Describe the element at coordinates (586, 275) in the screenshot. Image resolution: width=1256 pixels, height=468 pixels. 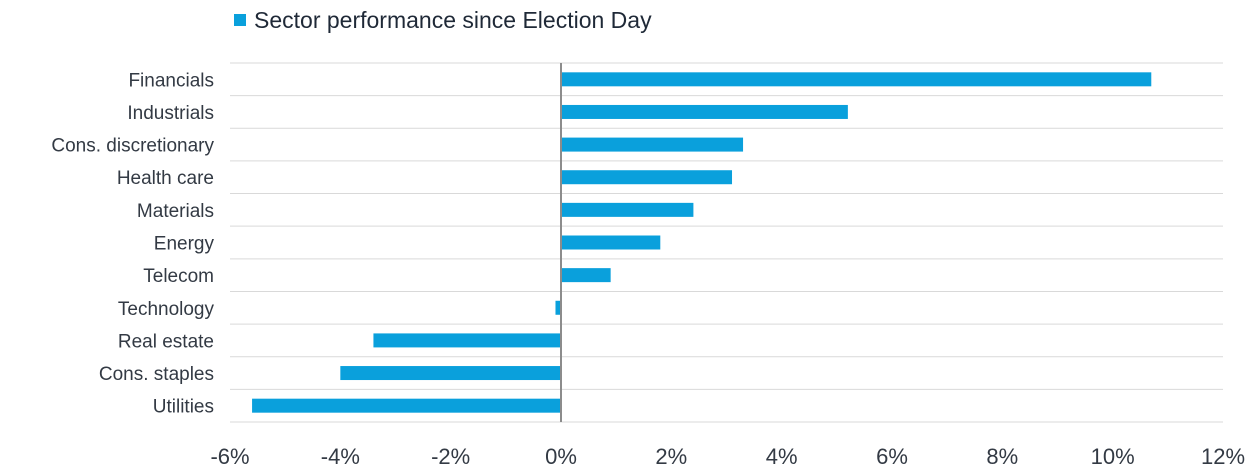
I see `bar-telecom` at that location.